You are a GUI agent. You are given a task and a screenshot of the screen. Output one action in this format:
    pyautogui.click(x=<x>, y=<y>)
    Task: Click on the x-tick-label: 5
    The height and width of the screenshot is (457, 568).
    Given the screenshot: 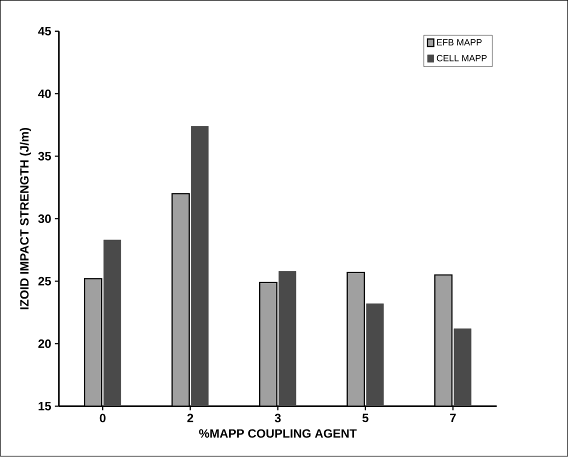 What is the action you would take?
    pyautogui.click(x=365, y=418)
    